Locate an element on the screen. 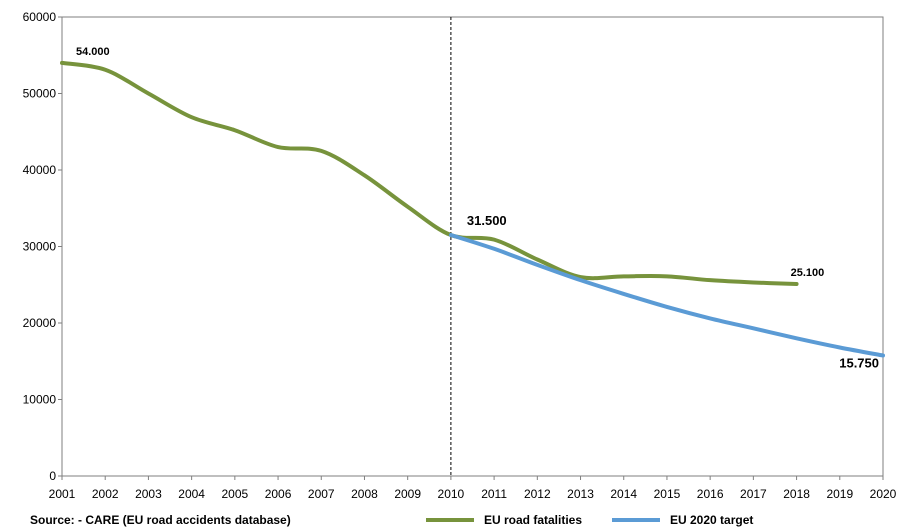  x-tick-label: 2001 is located at coordinates (62, 494).